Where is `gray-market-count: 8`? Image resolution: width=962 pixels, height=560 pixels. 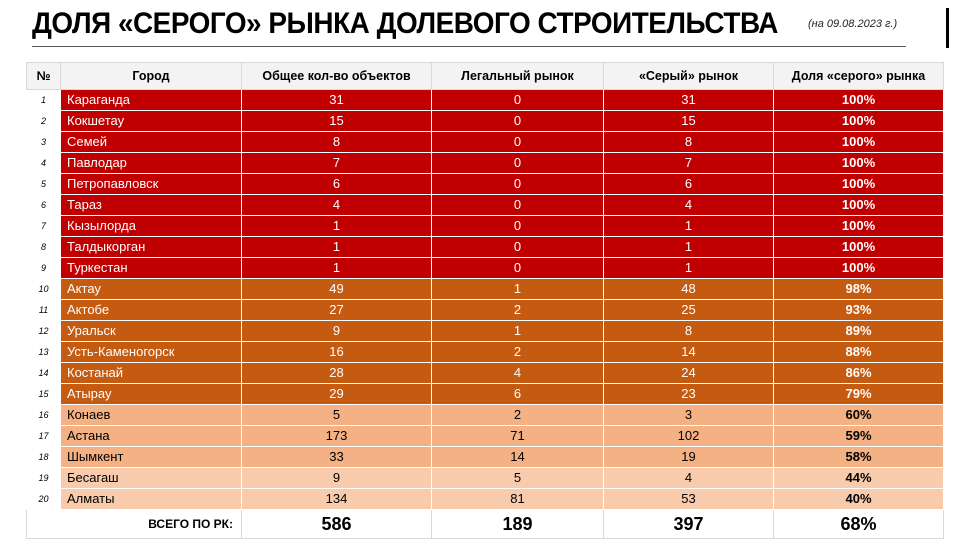
gray-market-count: 8 is located at coordinates (688, 142).